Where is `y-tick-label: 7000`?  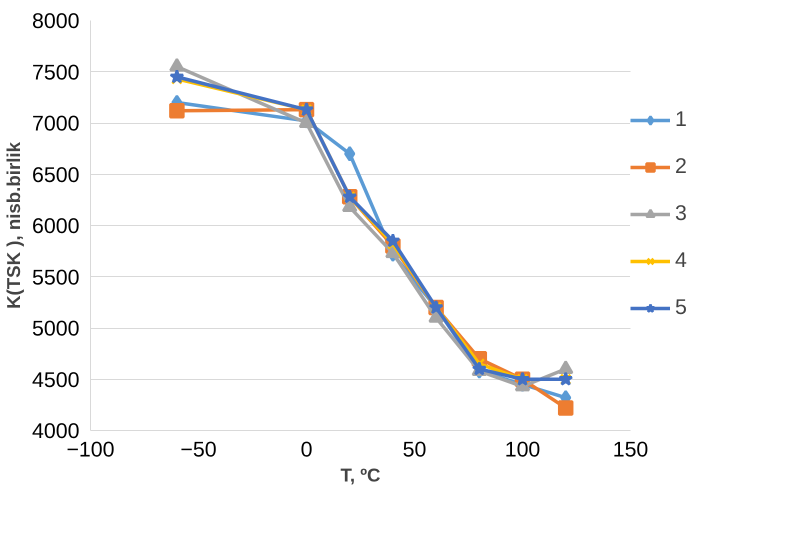
y-tick-label: 7000 is located at coordinates (56, 124).